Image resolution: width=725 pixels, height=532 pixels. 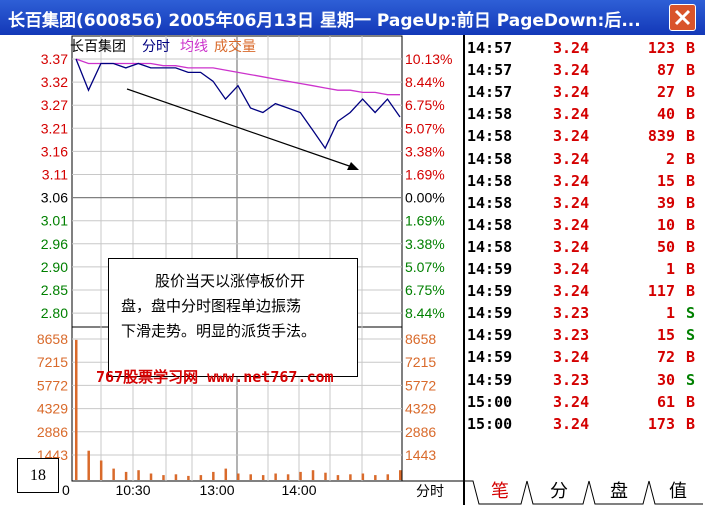 What do you see at coordinates (54, 198) in the screenshot?
I see `price-tick: 3.06` at bounding box center [54, 198].